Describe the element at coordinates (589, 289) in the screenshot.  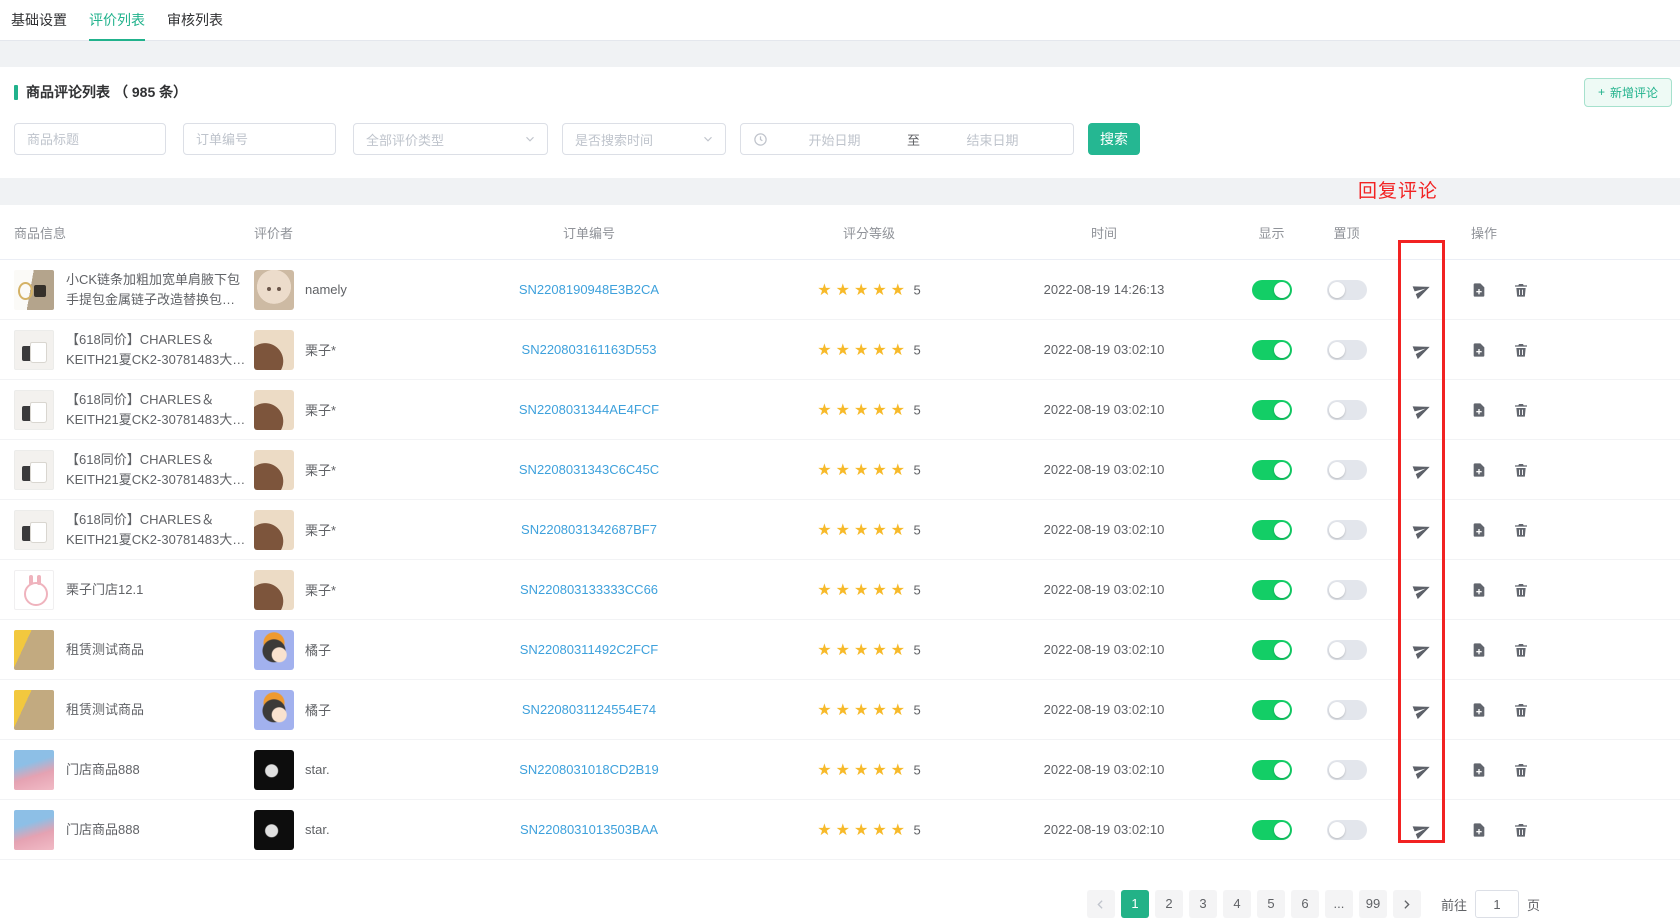
I see `order-number-link: SN2208190948E3B2CA` at that location.